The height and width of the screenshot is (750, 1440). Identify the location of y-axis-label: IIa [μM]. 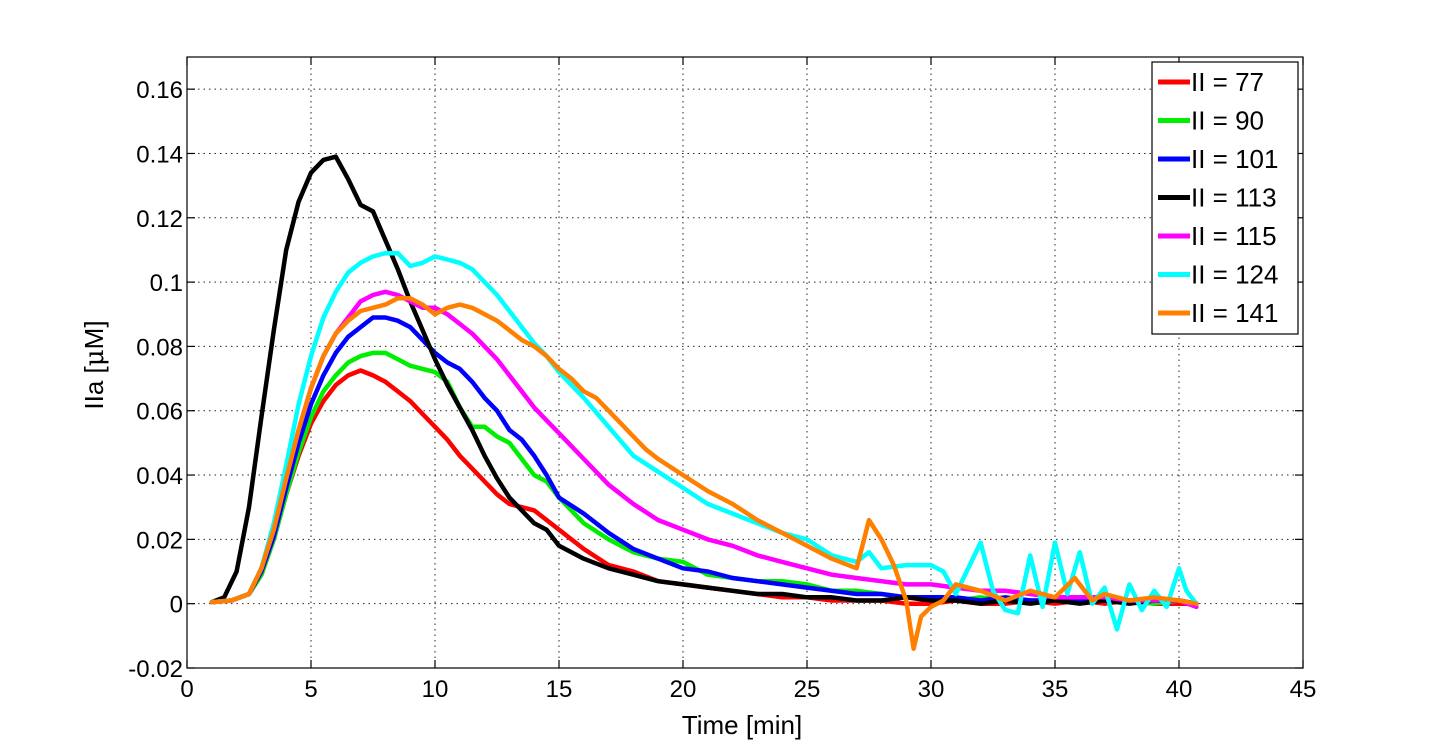
(94, 364).